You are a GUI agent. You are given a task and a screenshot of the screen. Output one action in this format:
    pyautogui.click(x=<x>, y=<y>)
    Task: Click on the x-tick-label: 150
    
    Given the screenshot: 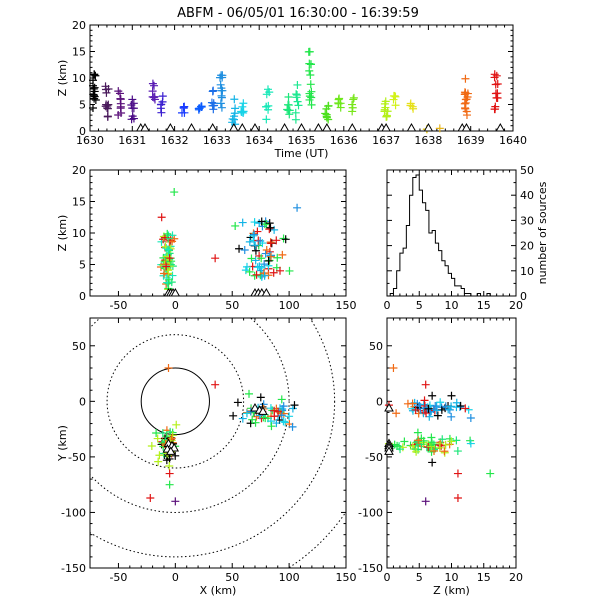 What is the action you would take?
    pyautogui.click(x=346, y=577)
    